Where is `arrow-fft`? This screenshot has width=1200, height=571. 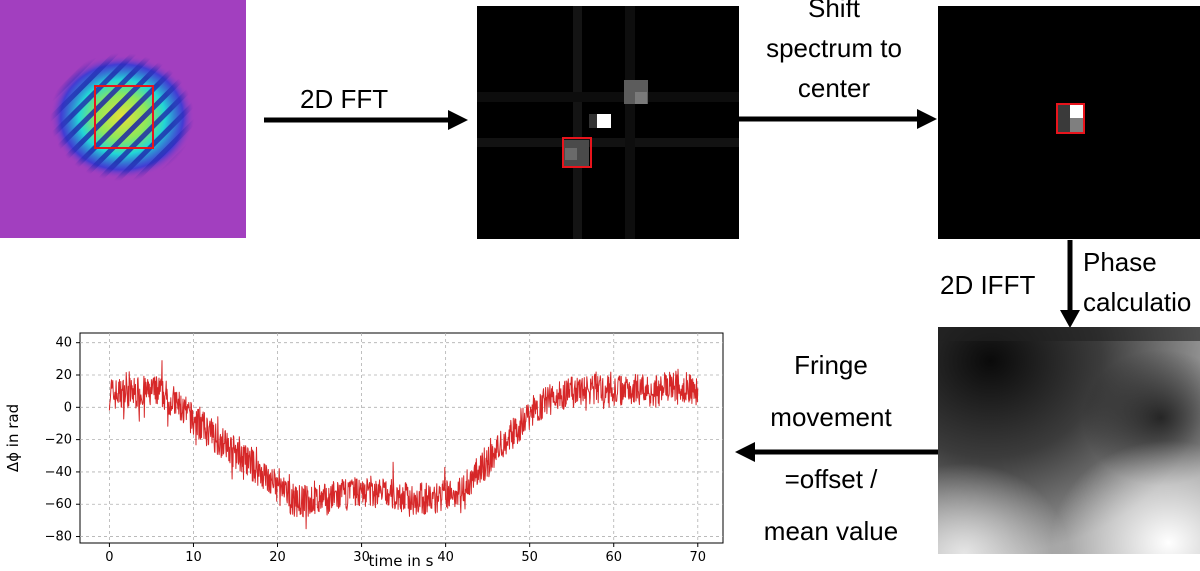 arrow-fft is located at coordinates (366, 120).